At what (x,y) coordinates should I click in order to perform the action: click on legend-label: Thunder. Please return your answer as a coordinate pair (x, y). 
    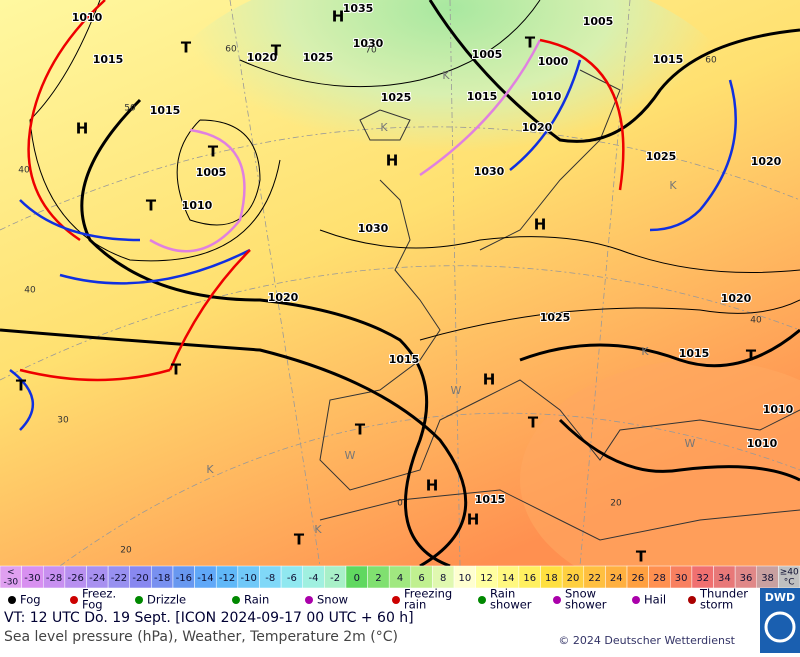
    Looking at the image, I should click on (723, 594).